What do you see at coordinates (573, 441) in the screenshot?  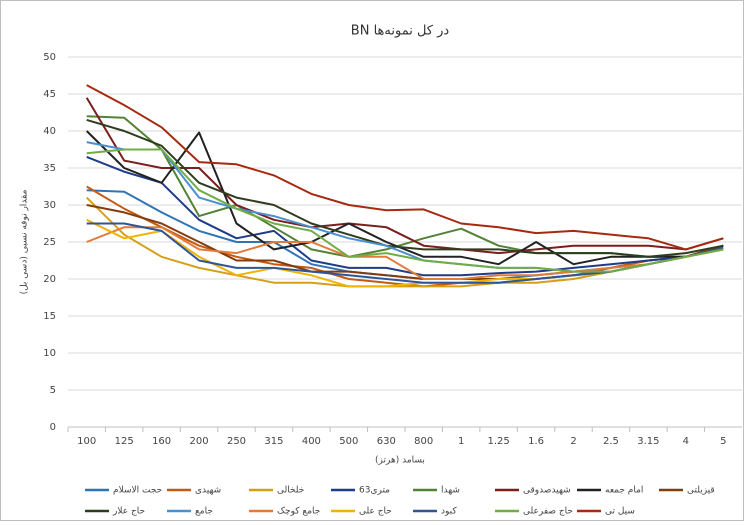 I see `x-tick-label: 2` at bounding box center [573, 441].